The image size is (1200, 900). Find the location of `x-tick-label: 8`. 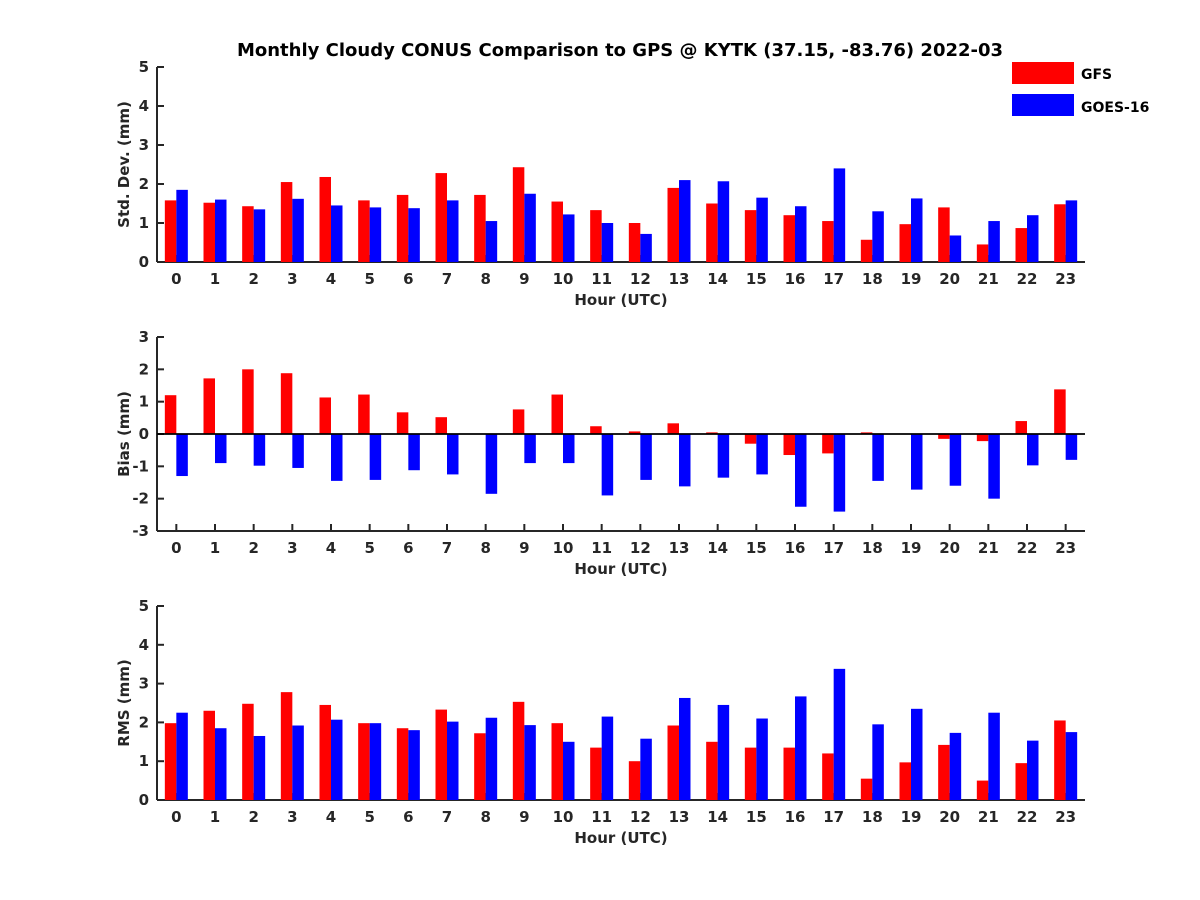

x-tick-label: 8 is located at coordinates (485, 279).